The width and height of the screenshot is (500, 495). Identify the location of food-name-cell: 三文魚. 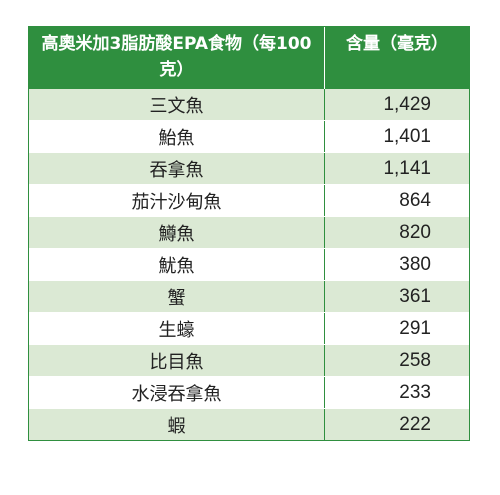
(177, 104).